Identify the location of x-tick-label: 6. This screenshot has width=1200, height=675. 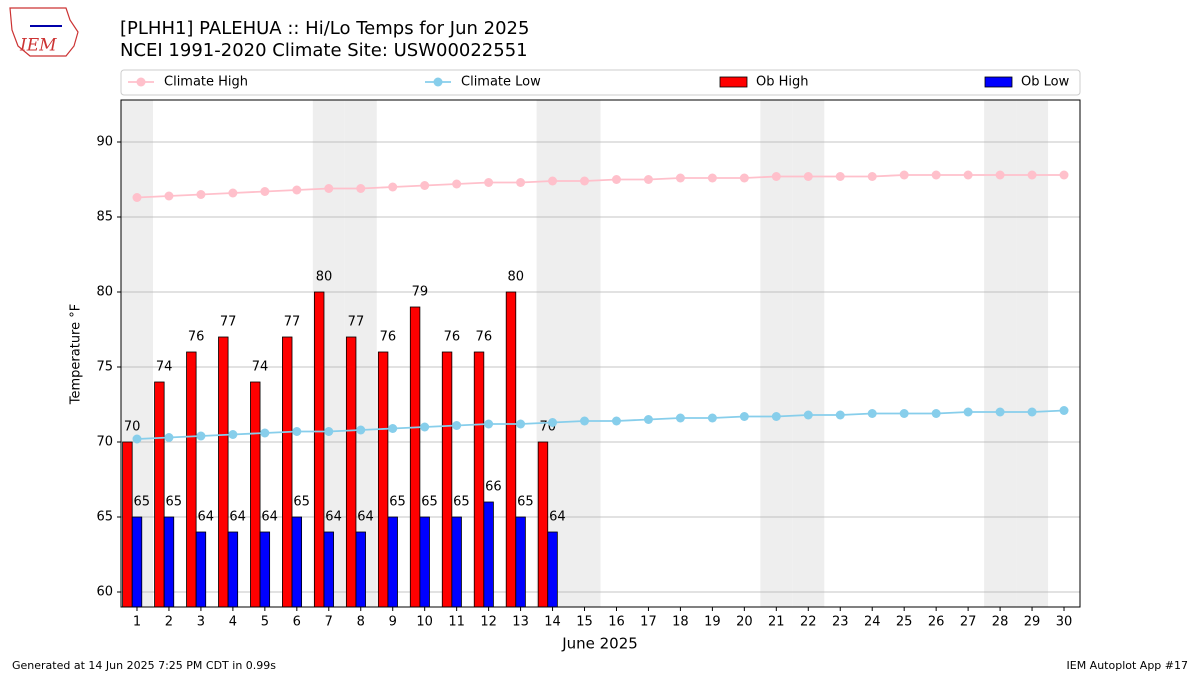
(297, 622).